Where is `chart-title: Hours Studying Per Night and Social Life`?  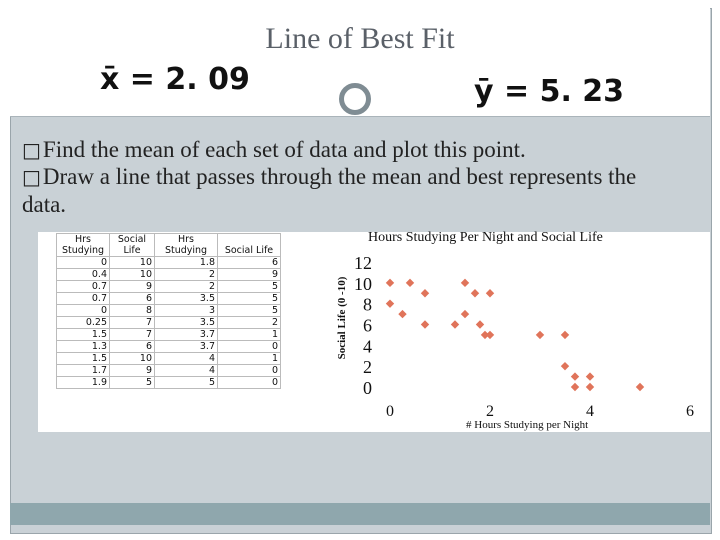
chart-title: Hours Studying Per Night and Social Life is located at coordinates (485, 237).